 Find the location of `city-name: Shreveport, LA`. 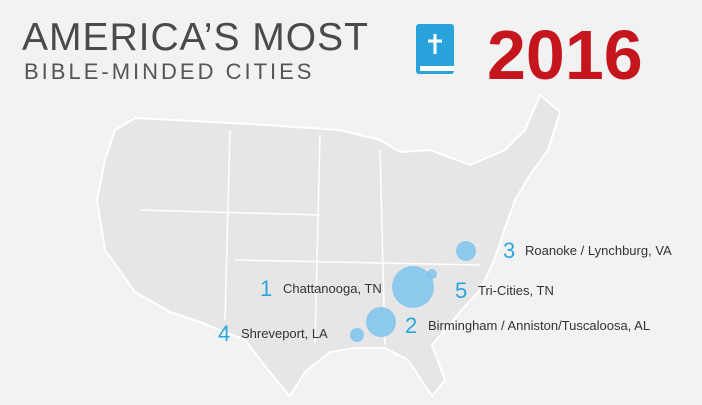

city-name: Shreveport, LA is located at coordinates (284, 333).